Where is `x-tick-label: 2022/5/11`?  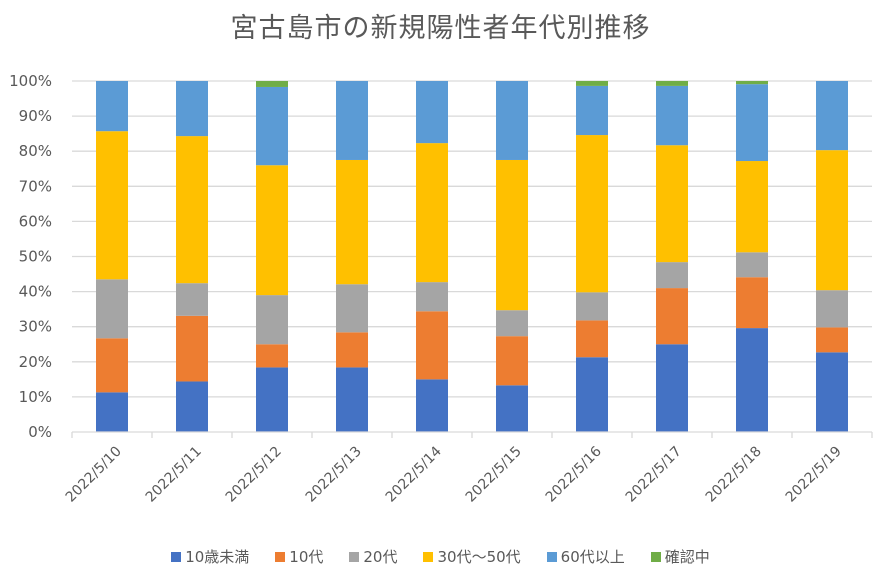
x-tick-label: 2022/5/11 is located at coordinates (174, 475).